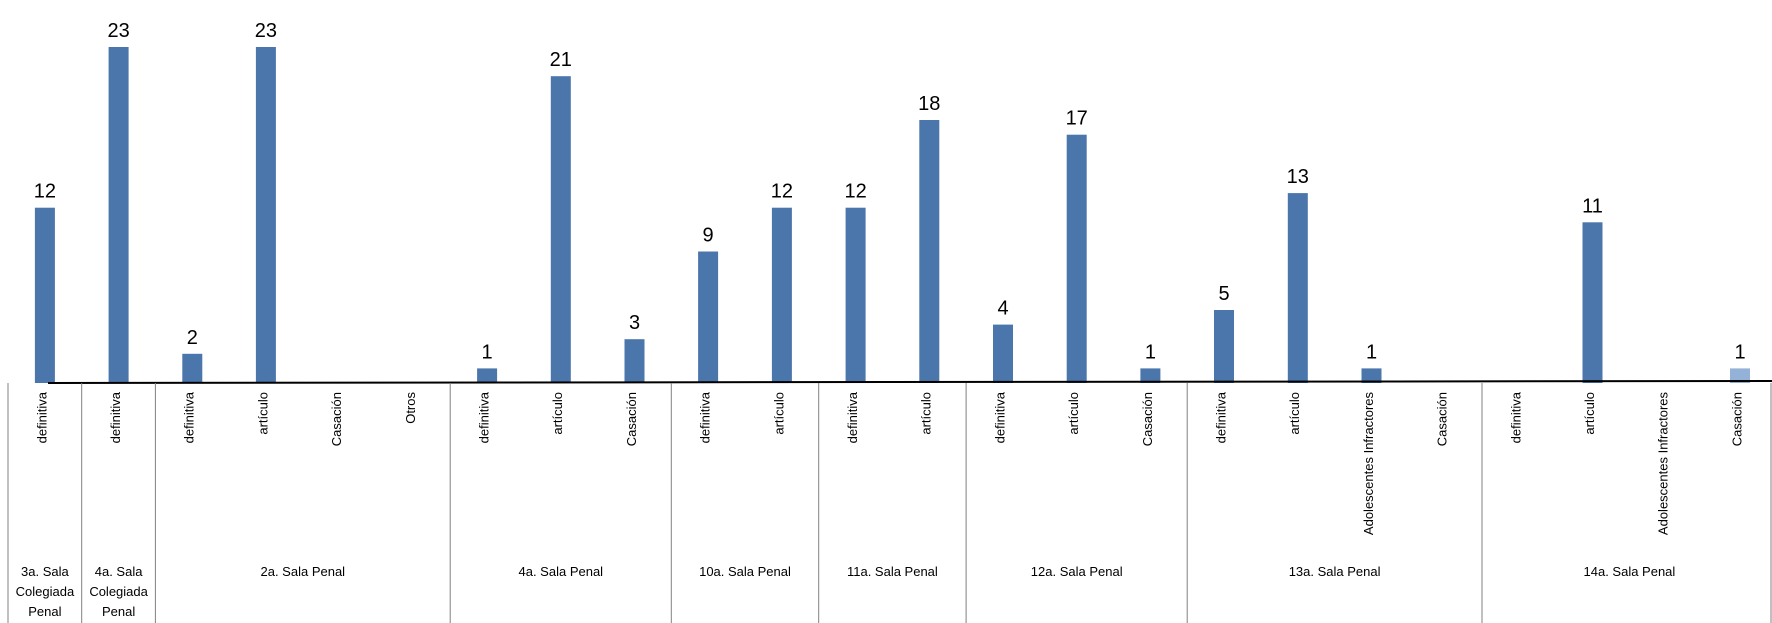 Image resolution: width=1772 pixels, height=623 pixels. I want to click on data-label: 5, so click(1223, 294).